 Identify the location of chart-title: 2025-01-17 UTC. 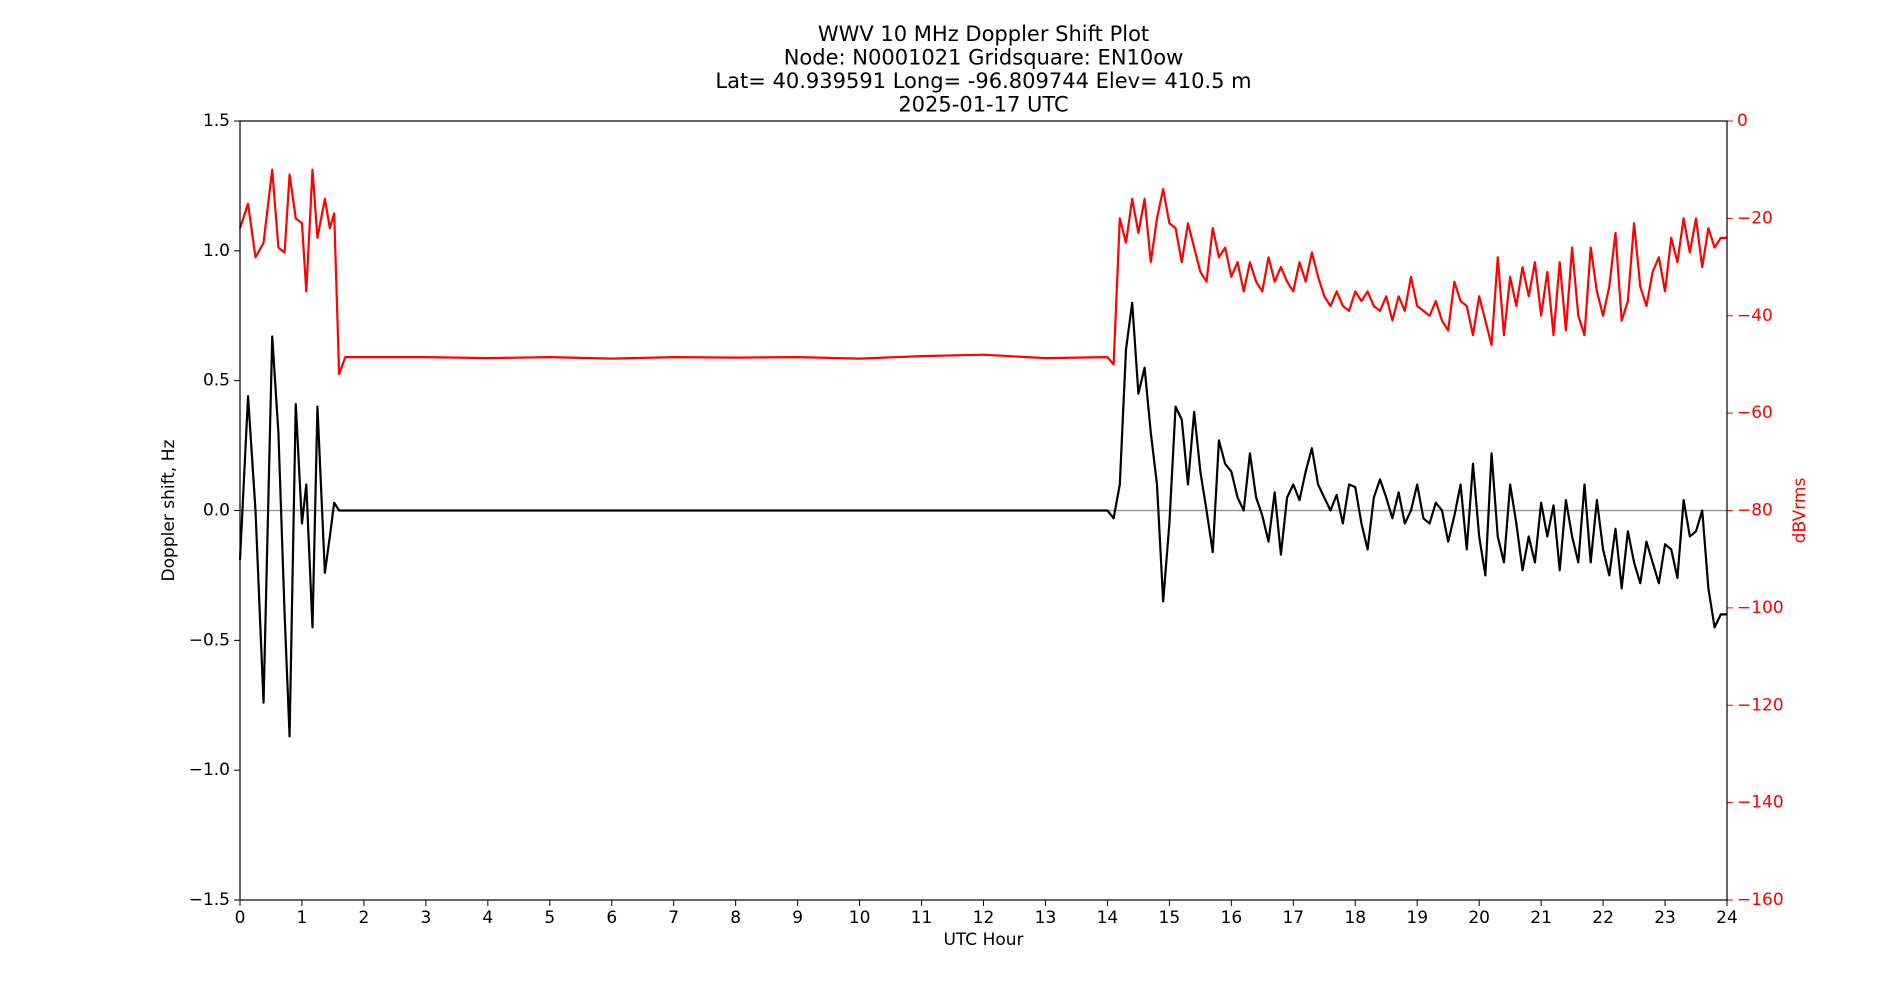
(983, 105).